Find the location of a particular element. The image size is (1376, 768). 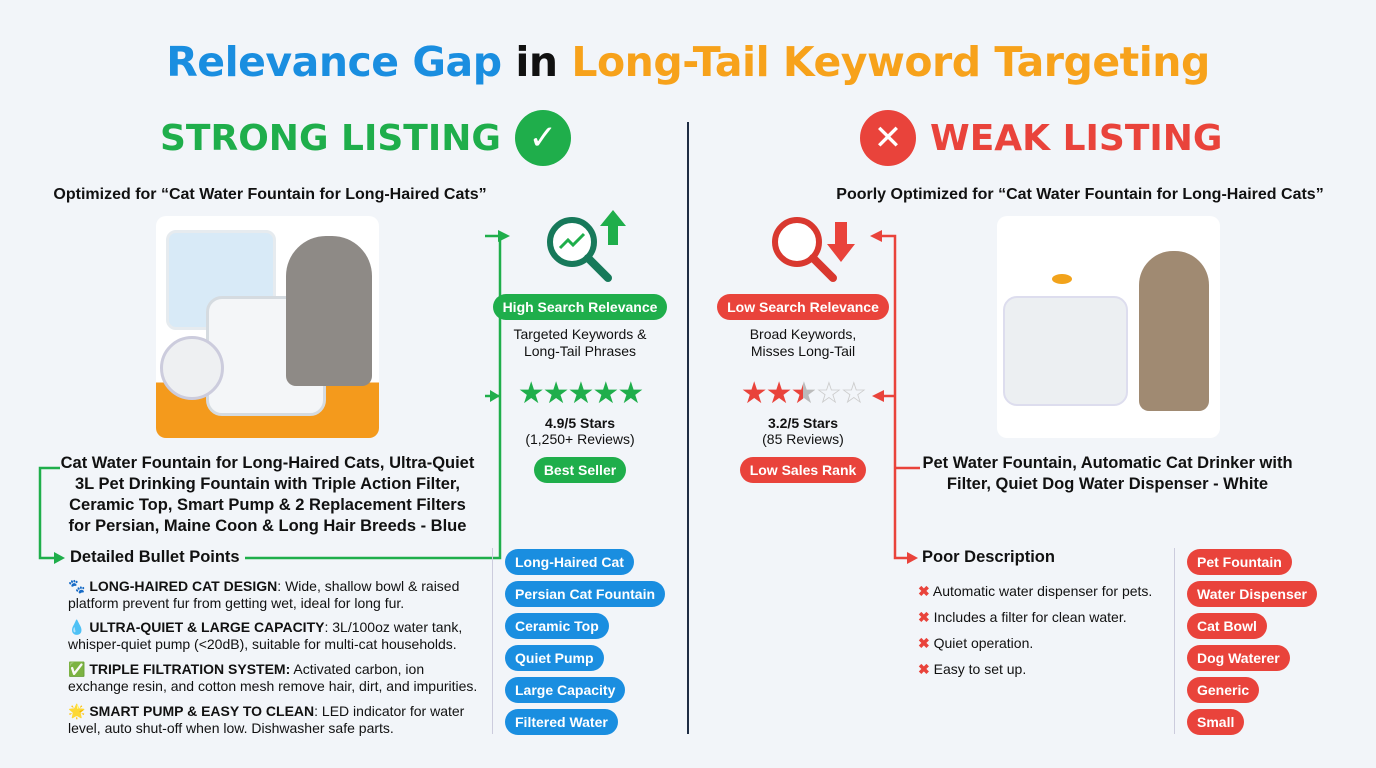

keyword-tag: Cat Bowl is located at coordinates (1227, 626).